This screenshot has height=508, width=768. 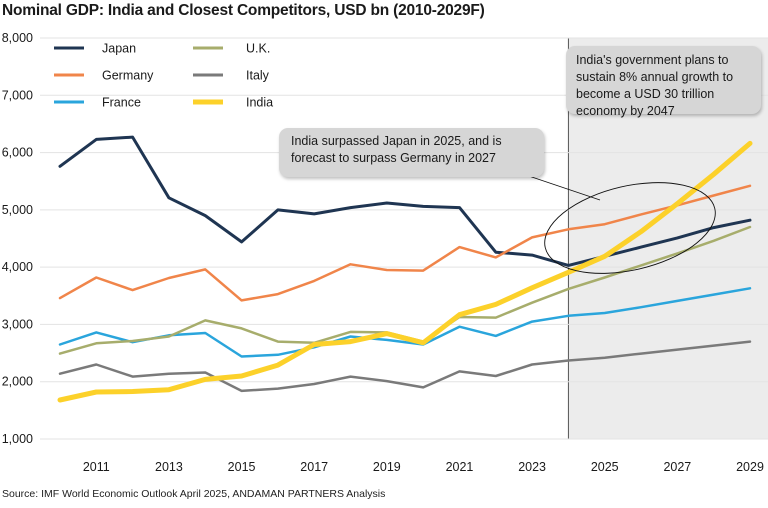 What do you see at coordinates (258, 49) in the screenshot?
I see `legend-label: U.K.` at bounding box center [258, 49].